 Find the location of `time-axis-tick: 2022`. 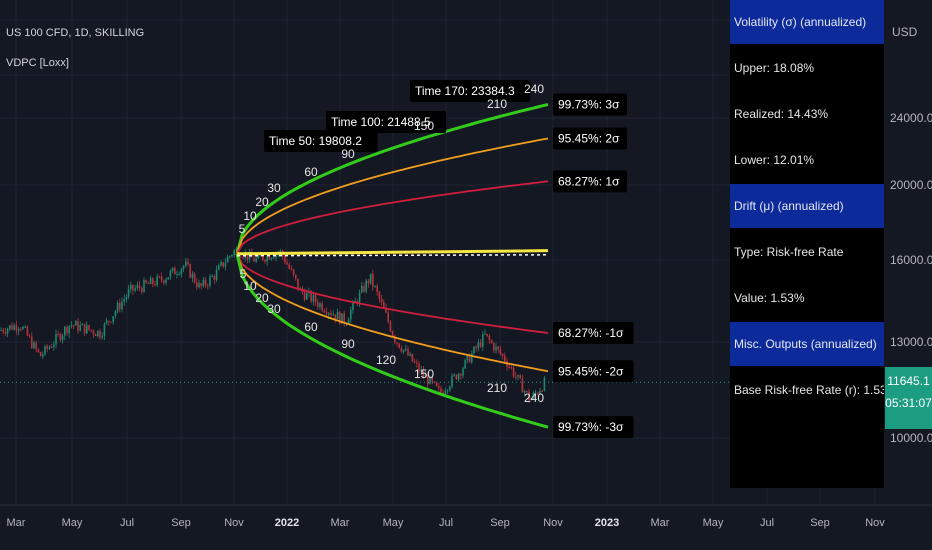

time-axis-tick: 2022 is located at coordinates (287, 523).